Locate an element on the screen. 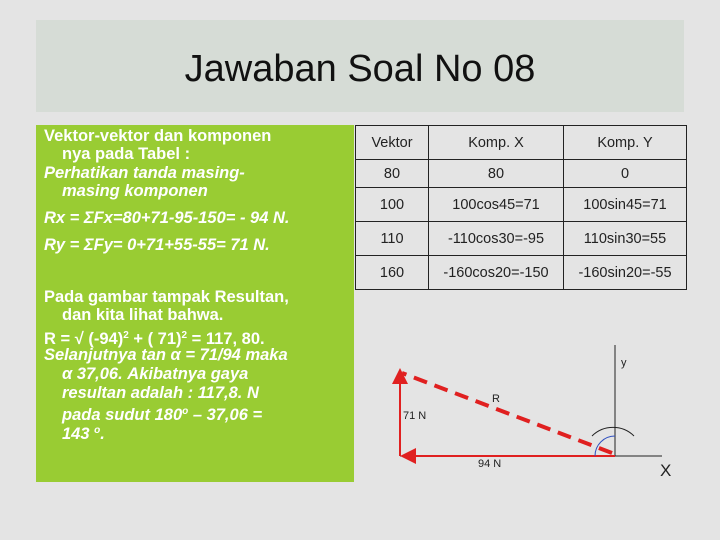 The image size is (720, 540). text-segment: Vektor-vektor dan komponen is located at coordinates (158, 136).